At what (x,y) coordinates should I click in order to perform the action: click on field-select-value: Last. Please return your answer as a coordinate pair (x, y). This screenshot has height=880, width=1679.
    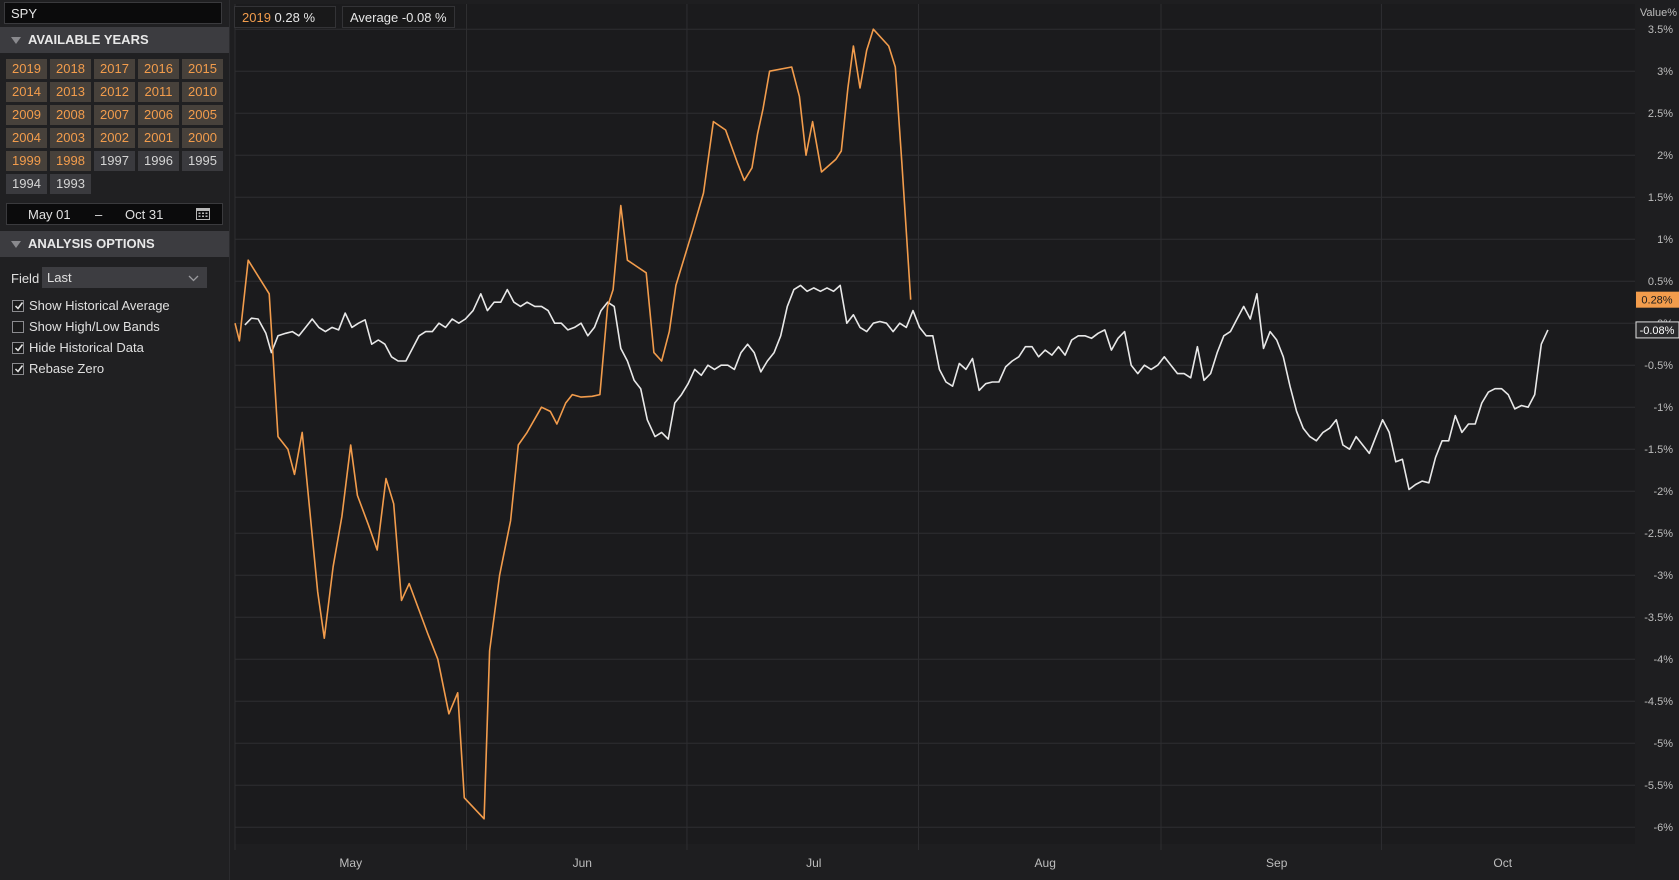
    Looking at the image, I should click on (59, 277).